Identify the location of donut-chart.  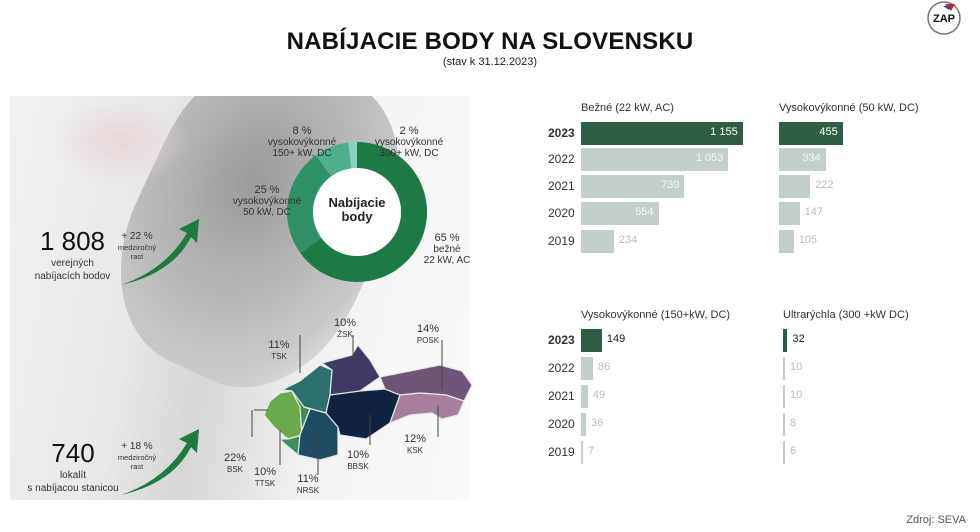
(357, 212).